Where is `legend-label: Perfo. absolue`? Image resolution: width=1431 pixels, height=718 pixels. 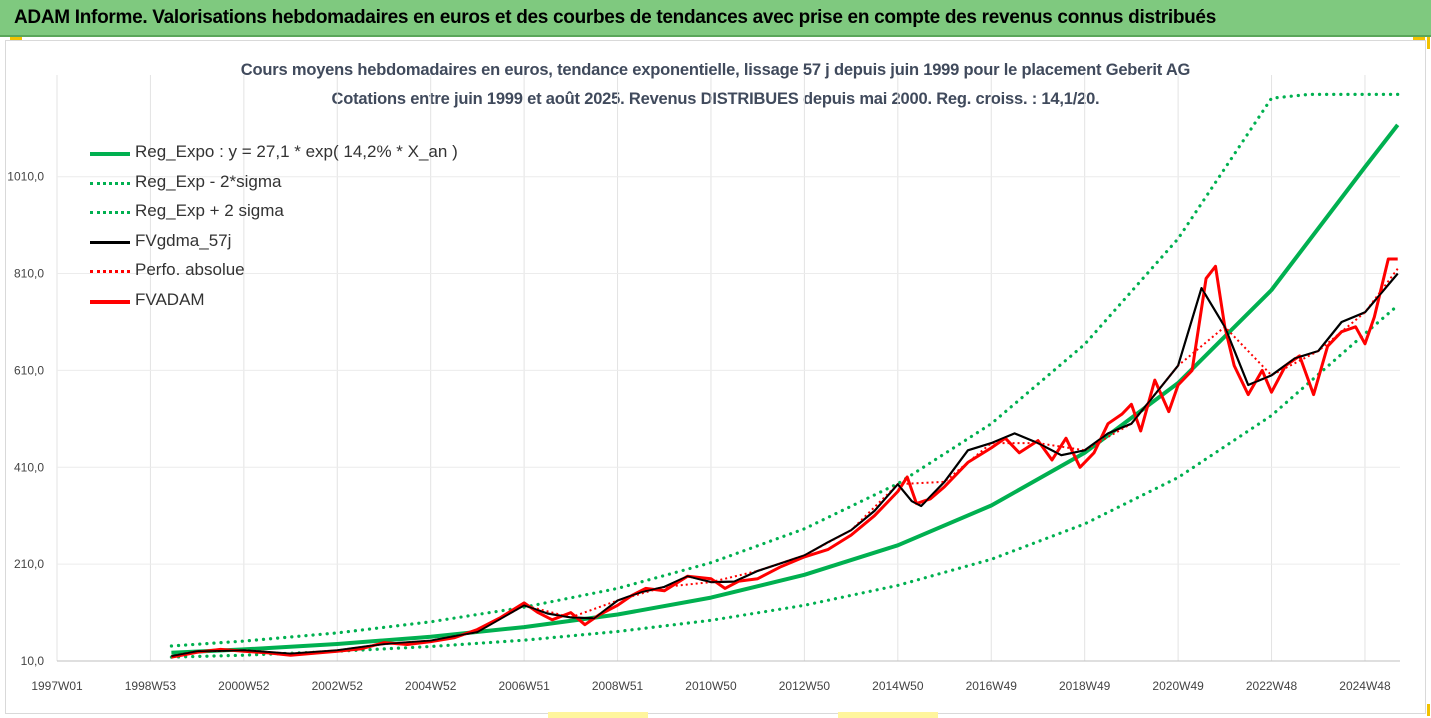 legend-label: Perfo. absolue is located at coordinates (190, 269).